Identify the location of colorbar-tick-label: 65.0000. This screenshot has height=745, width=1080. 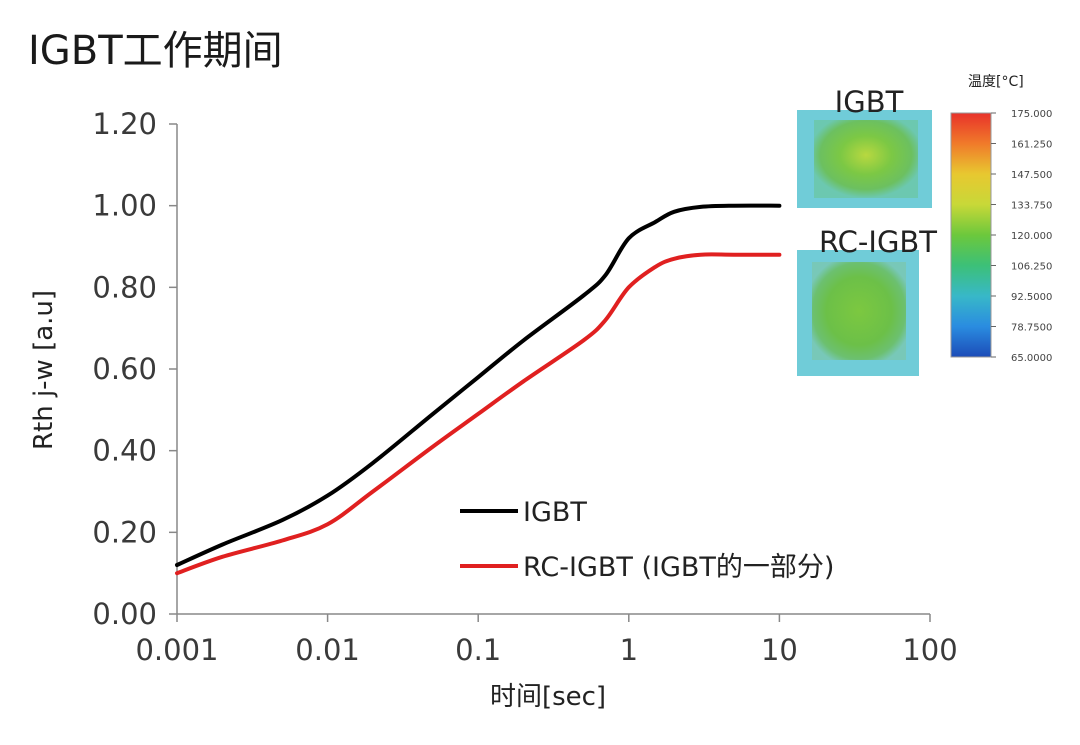
(1031, 358).